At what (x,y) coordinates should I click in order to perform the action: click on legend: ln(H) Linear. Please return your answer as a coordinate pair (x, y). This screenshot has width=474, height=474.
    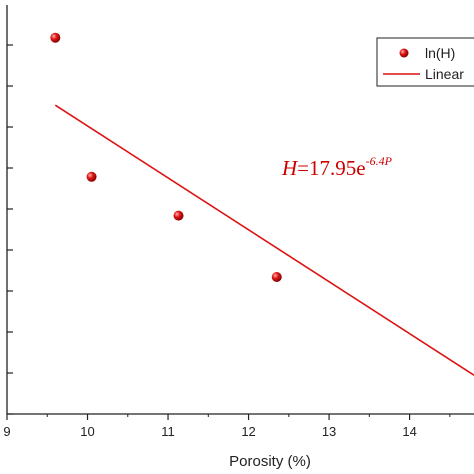
    Looking at the image, I should click on (425, 62).